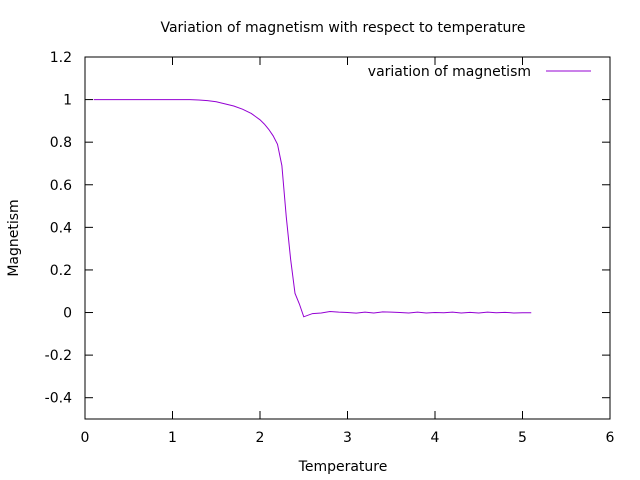  I want to click on x-tick-label: 4, so click(435, 438).